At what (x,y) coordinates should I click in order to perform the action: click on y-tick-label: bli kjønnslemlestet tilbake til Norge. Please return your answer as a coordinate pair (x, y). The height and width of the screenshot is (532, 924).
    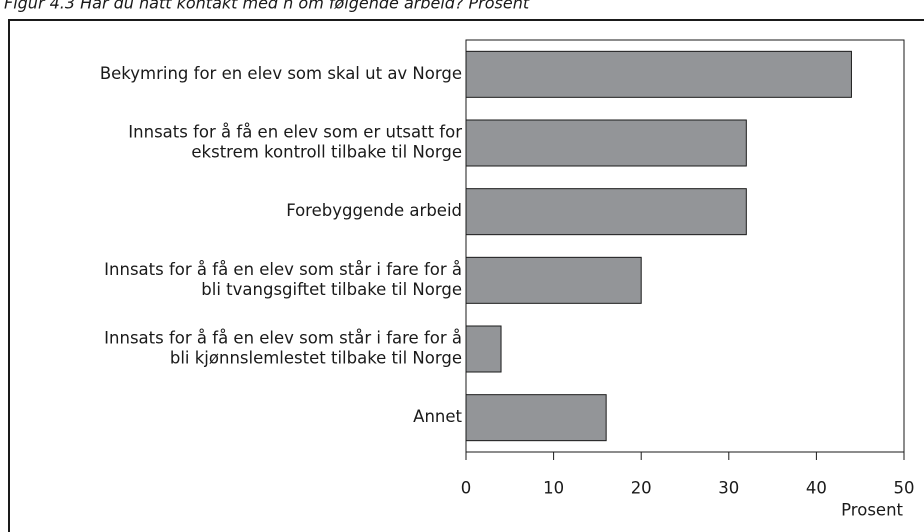
    Looking at the image, I should click on (316, 358).